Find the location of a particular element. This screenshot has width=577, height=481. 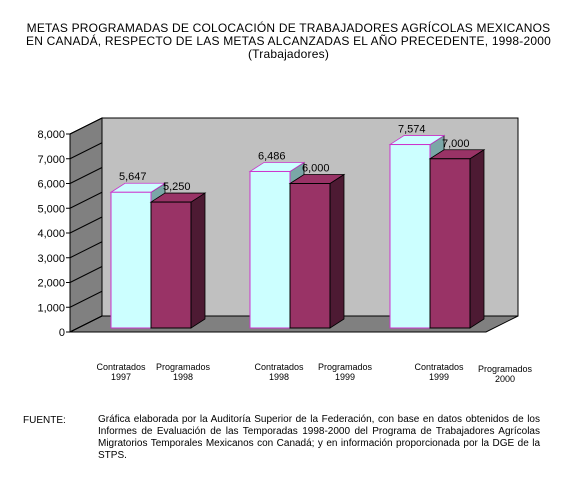

x-category-label: Programados 1998 is located at coordinates (183, 372).